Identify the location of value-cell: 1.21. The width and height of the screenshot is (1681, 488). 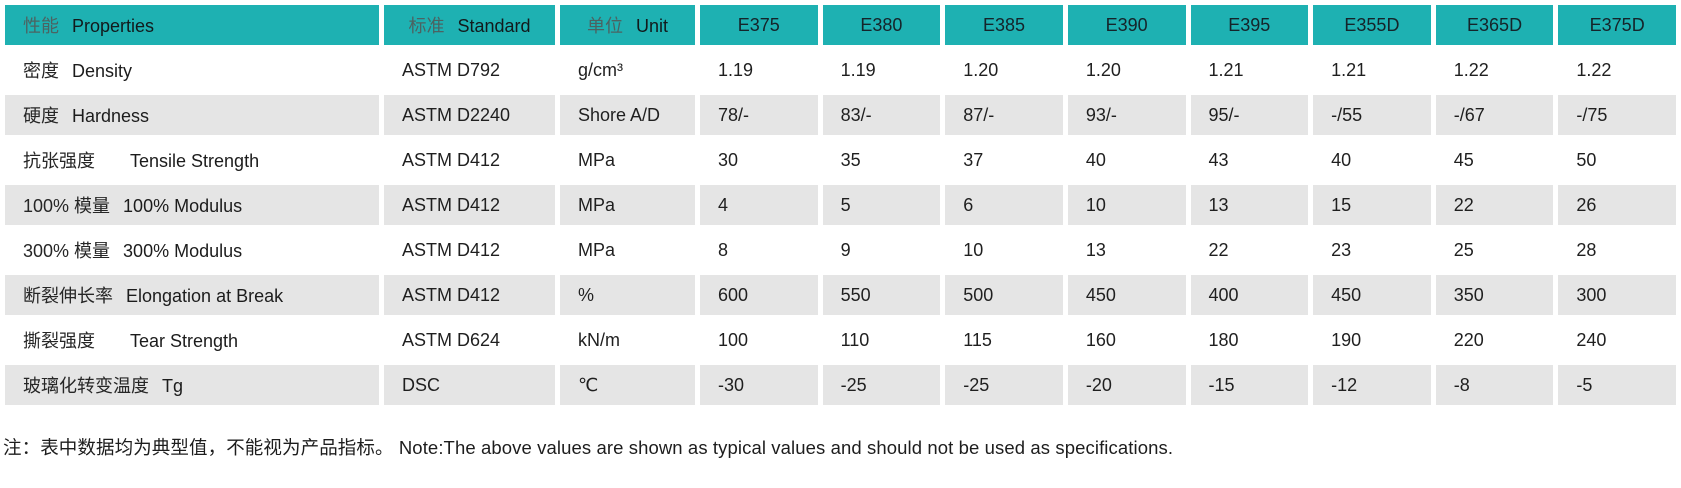
(1249, 70).